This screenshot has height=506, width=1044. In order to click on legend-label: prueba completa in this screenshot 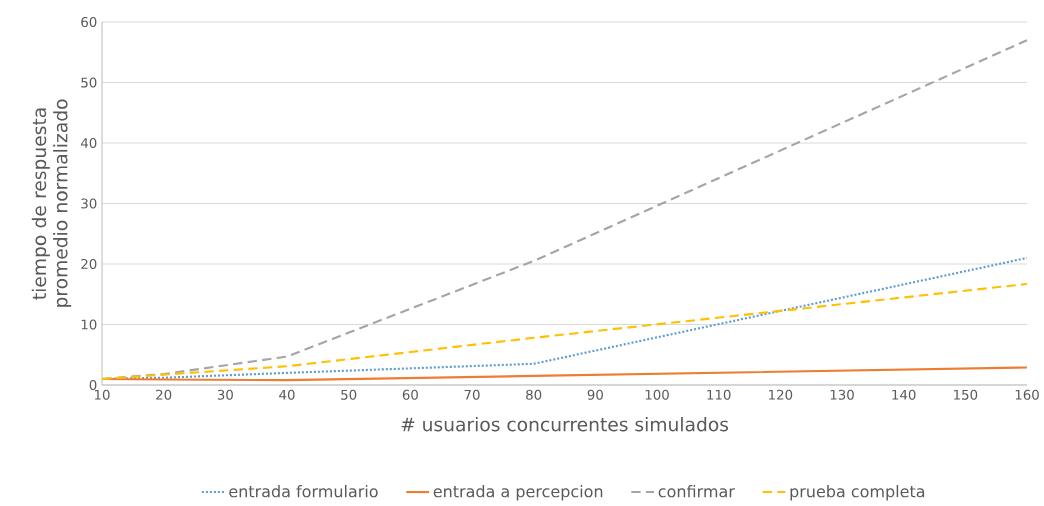, I will do `click(857, 492)`.